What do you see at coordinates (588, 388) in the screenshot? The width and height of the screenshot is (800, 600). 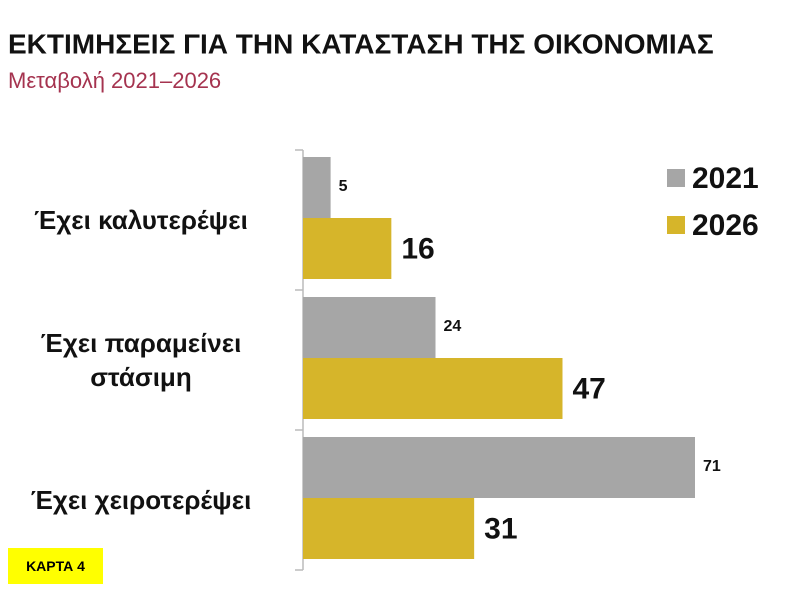 I see `value-label: 47` at bounding box center [588, 388].